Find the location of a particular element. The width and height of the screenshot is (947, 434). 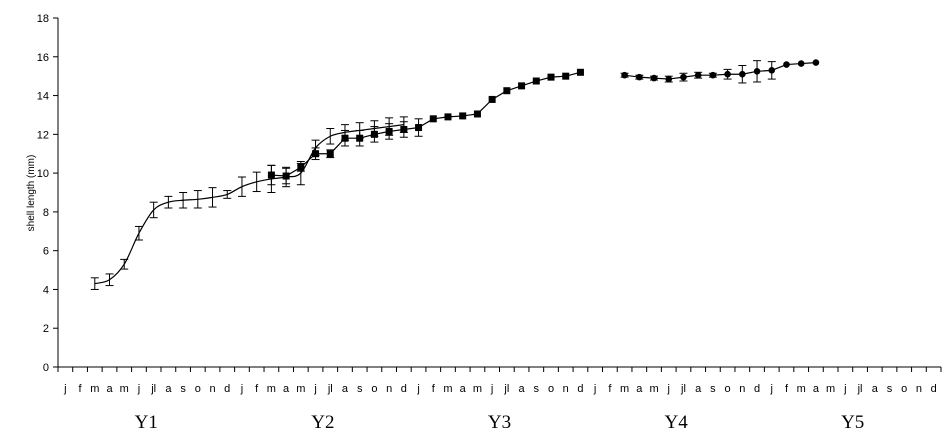

y-tick-label: 18 is located at coordinates (43, 19).